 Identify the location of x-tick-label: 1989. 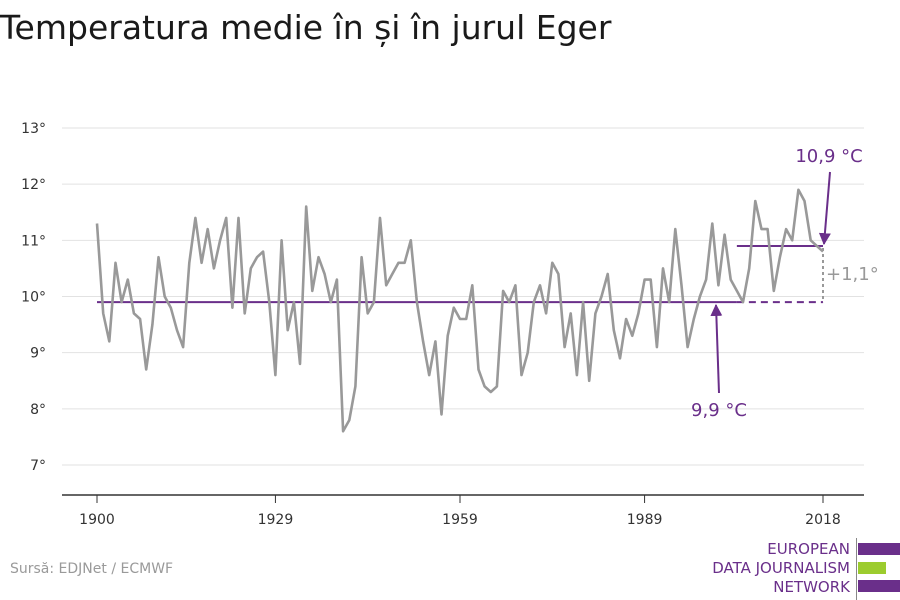
(645, 520).